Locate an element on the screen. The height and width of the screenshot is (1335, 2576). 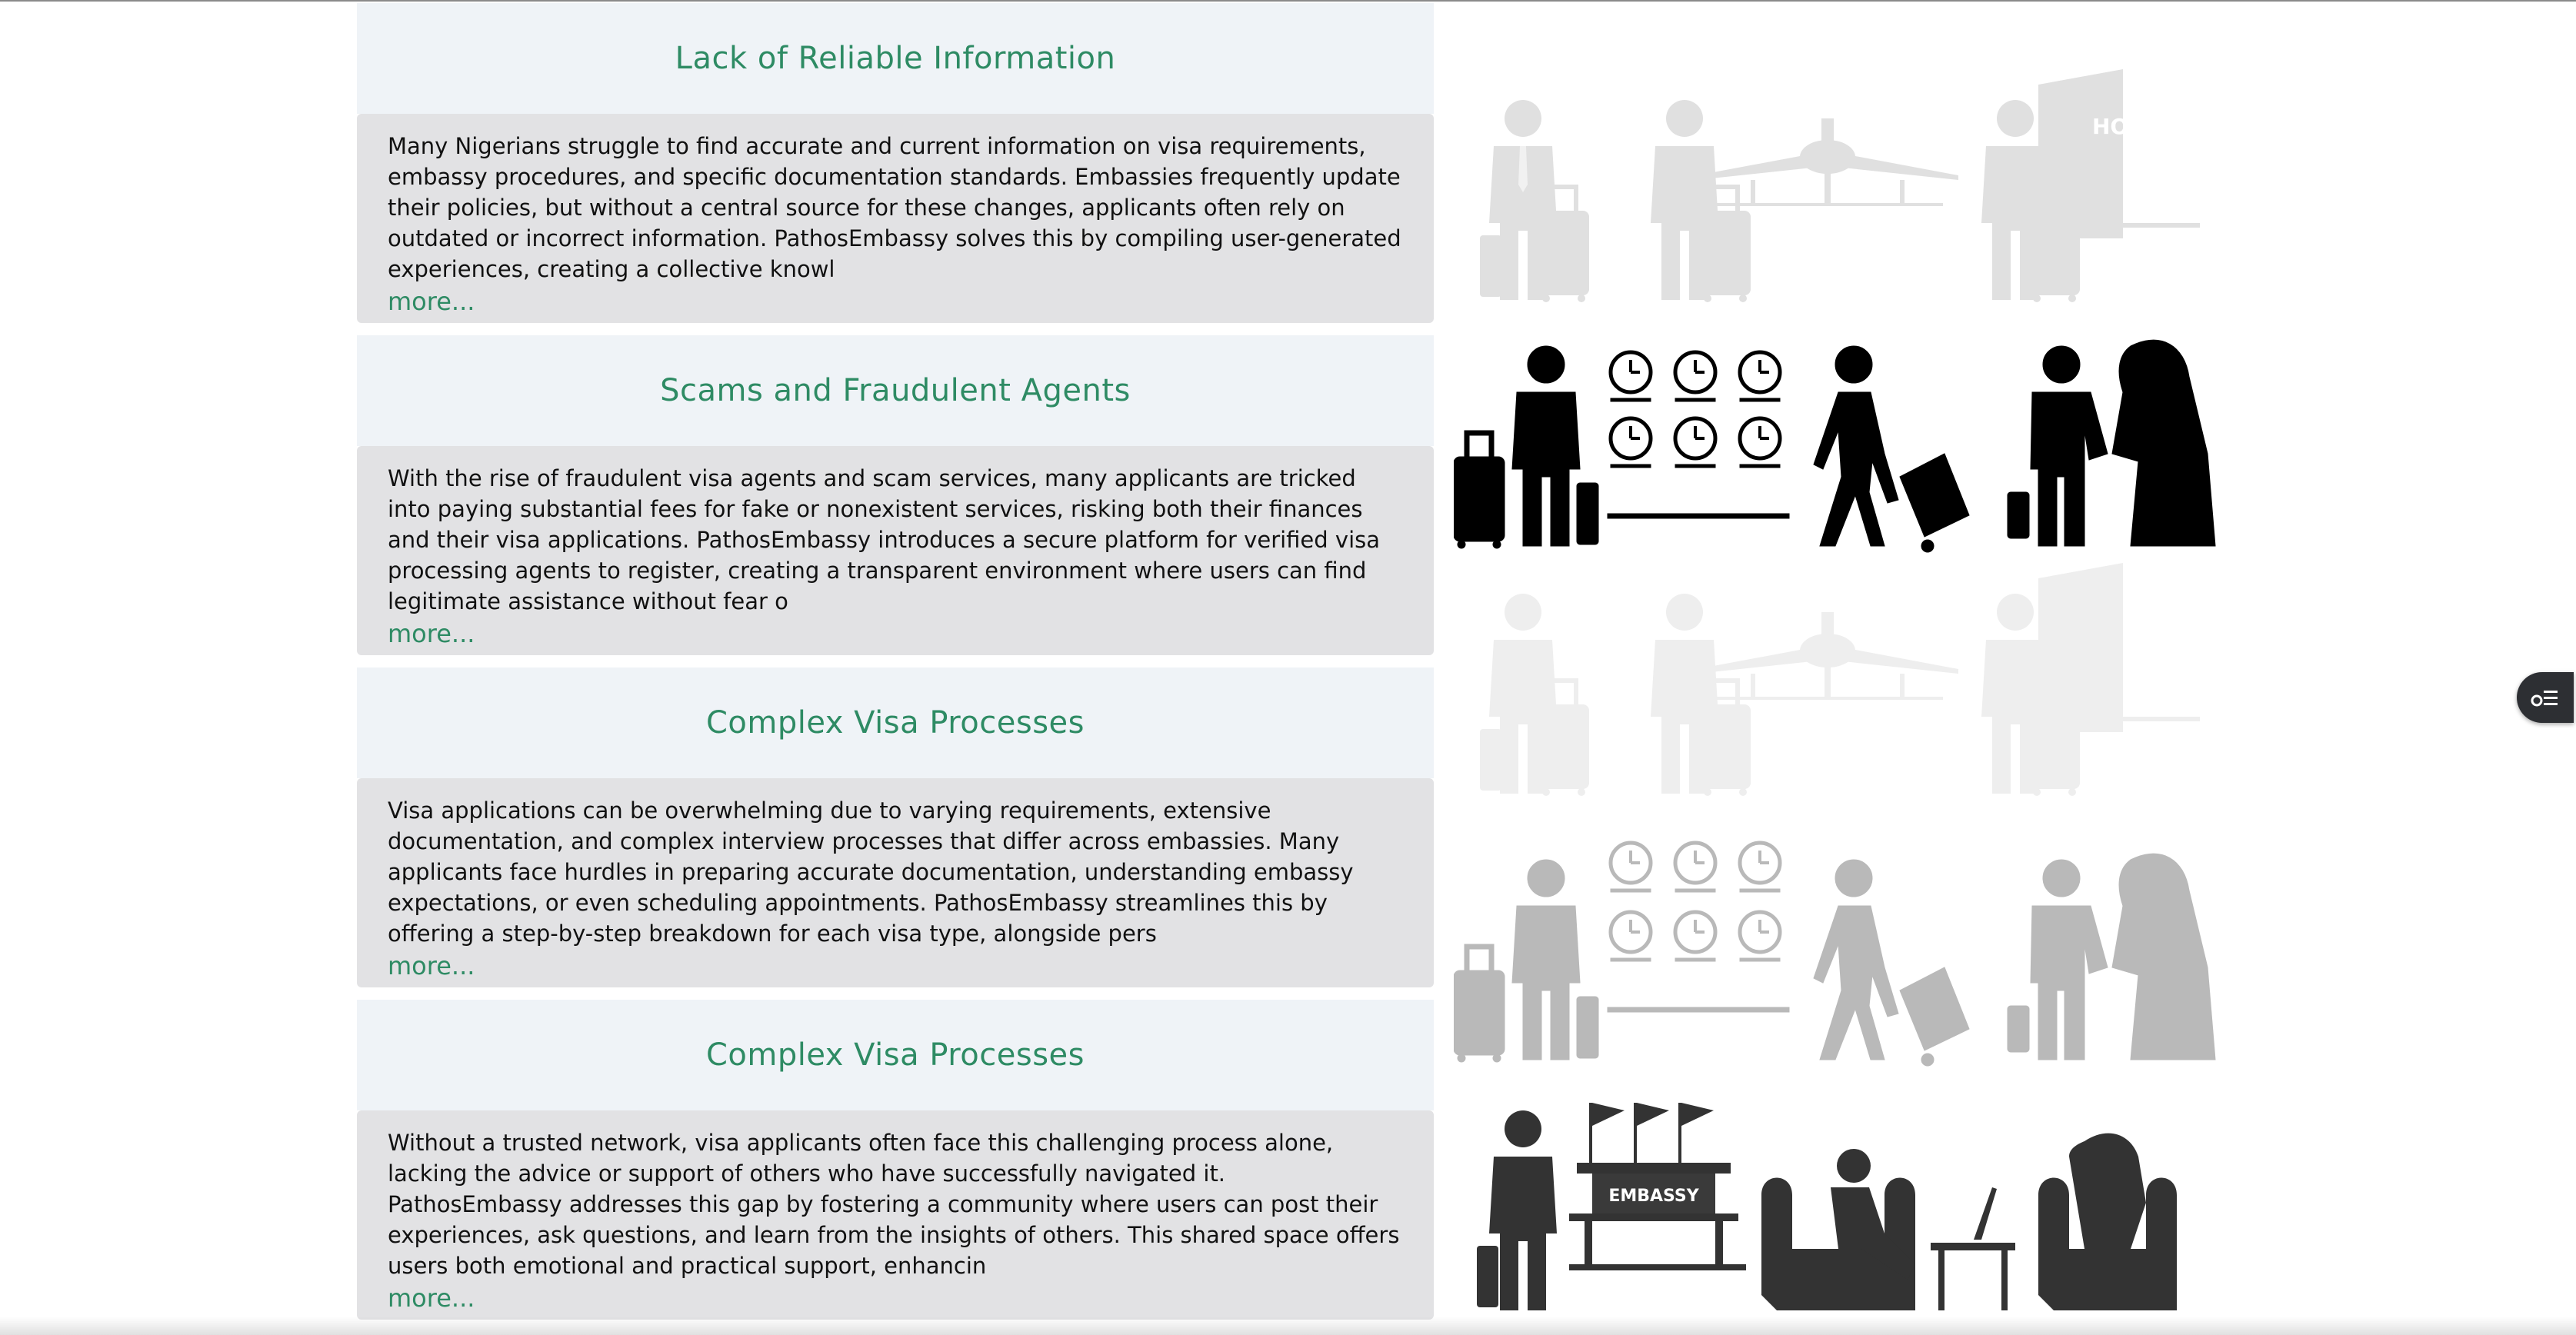
travel-row-faint is located at coordinates (1840, 679).